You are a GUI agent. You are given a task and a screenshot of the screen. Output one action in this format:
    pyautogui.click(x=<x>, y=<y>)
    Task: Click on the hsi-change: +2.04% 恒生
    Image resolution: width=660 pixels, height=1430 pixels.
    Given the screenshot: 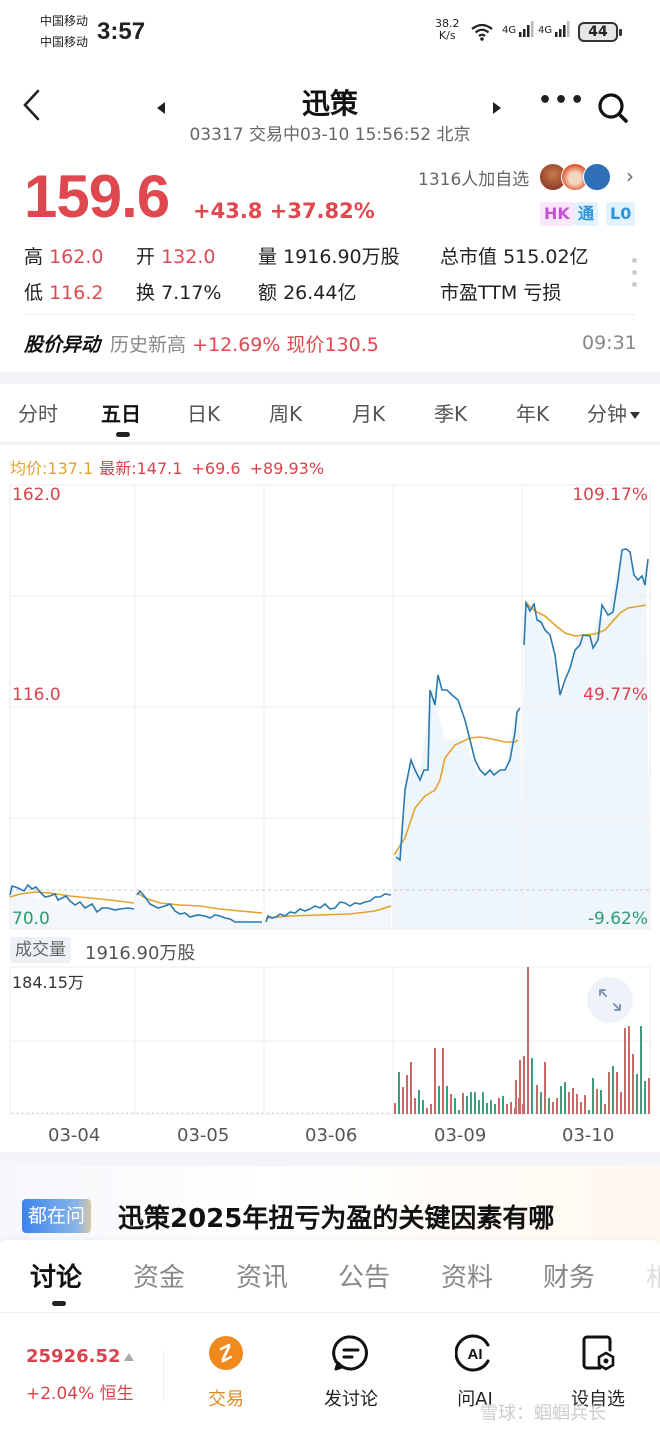 What is the action you would take?
    pyautogui.click(x=80, y=1394)
    